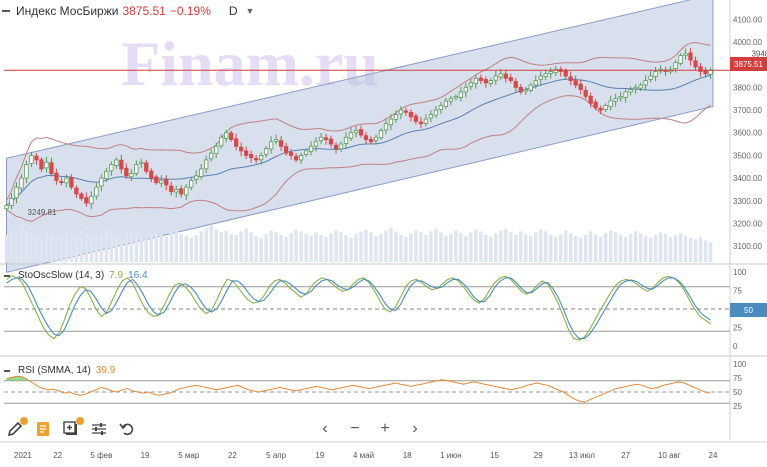  I want to click on layers-icon, so click(73, 427).